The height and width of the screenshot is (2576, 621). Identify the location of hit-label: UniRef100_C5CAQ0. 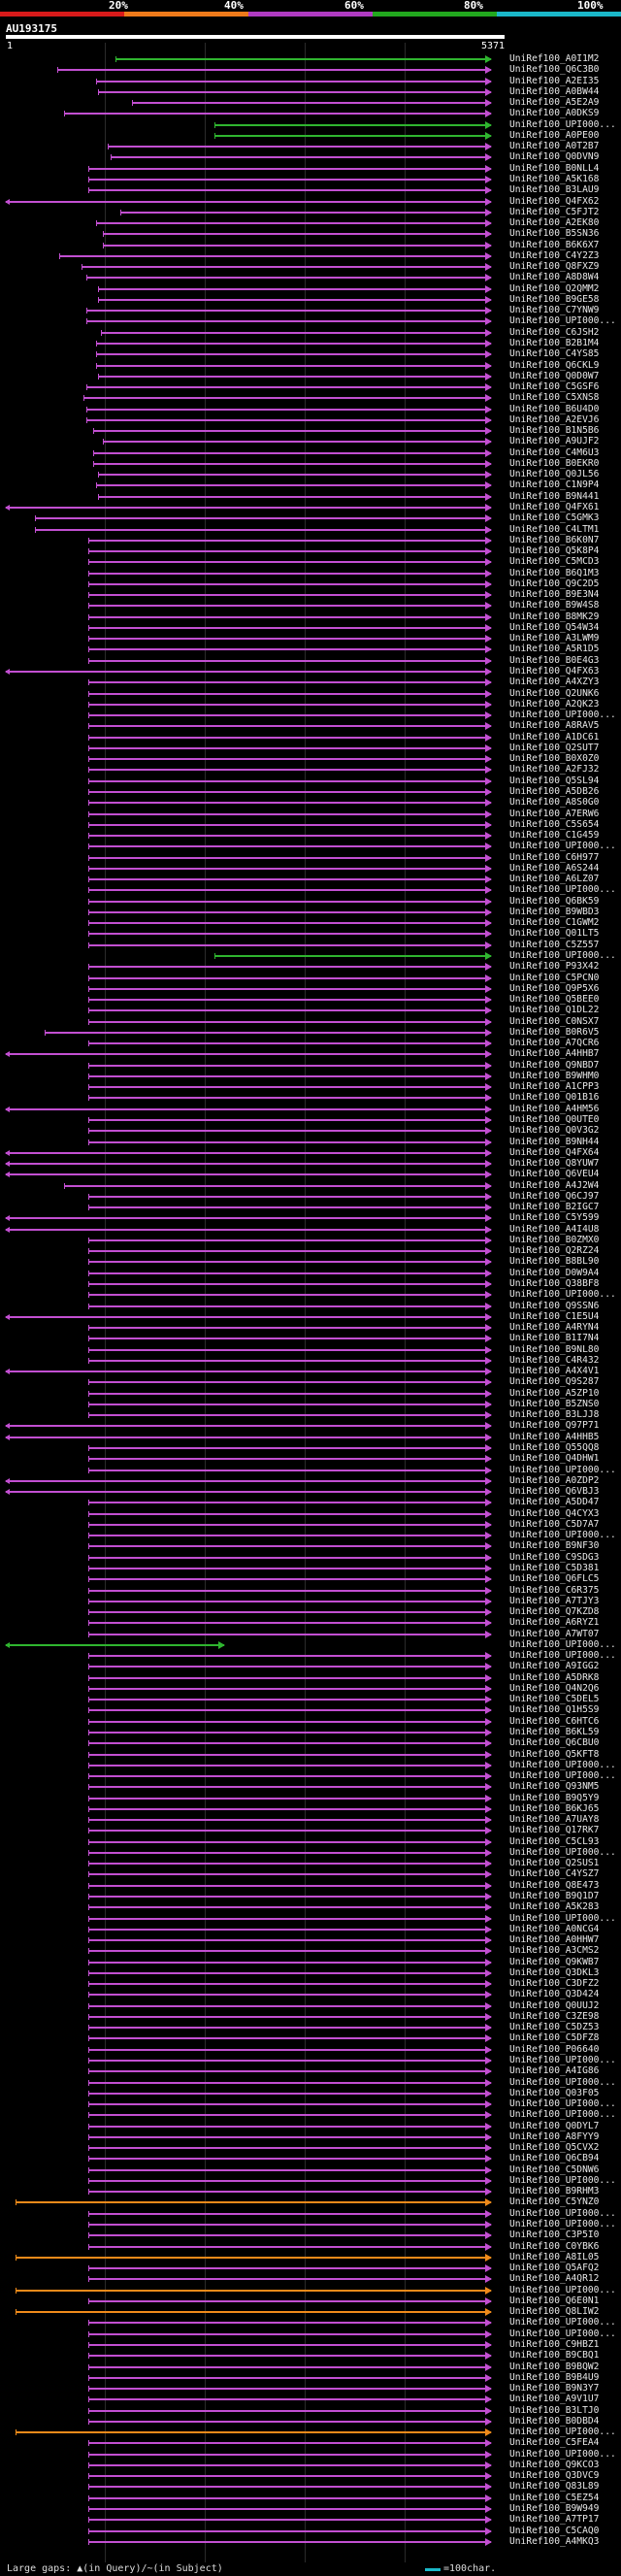
(554, 2530).